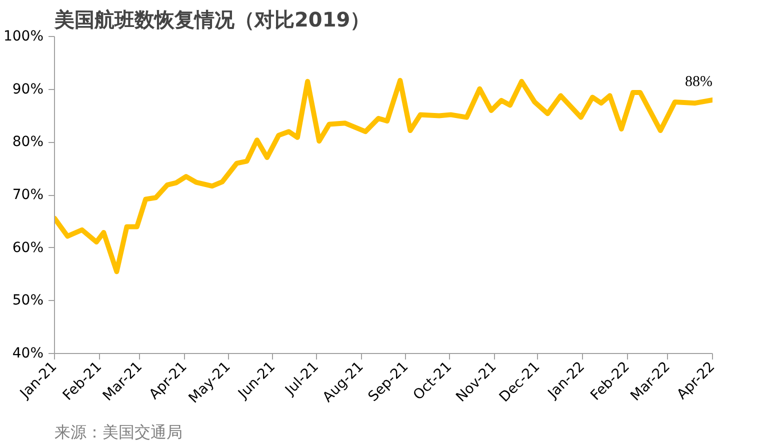 The height and width of the screenshot is (446, 757). Describe the element at coordinates (699, 82) in the screenshot. I see `data-label: 88%` at that location.